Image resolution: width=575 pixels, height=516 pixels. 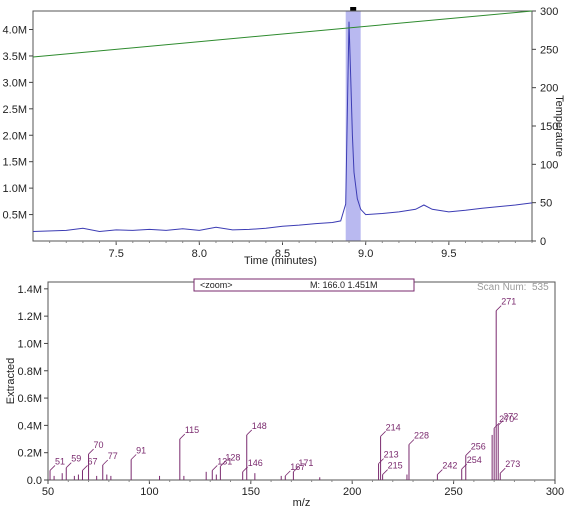 I want to click on zoom-info-box, so click(x=304, y=285).